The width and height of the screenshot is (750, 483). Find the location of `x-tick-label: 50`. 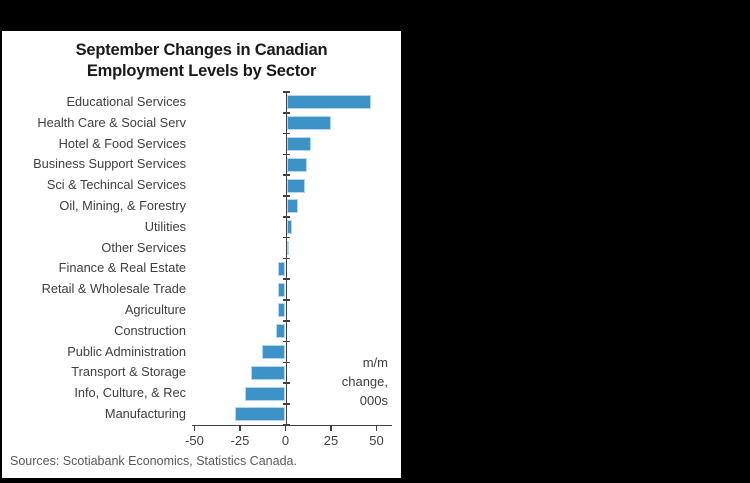

x-tick-label: 50 is located at coordinates (376, 440).